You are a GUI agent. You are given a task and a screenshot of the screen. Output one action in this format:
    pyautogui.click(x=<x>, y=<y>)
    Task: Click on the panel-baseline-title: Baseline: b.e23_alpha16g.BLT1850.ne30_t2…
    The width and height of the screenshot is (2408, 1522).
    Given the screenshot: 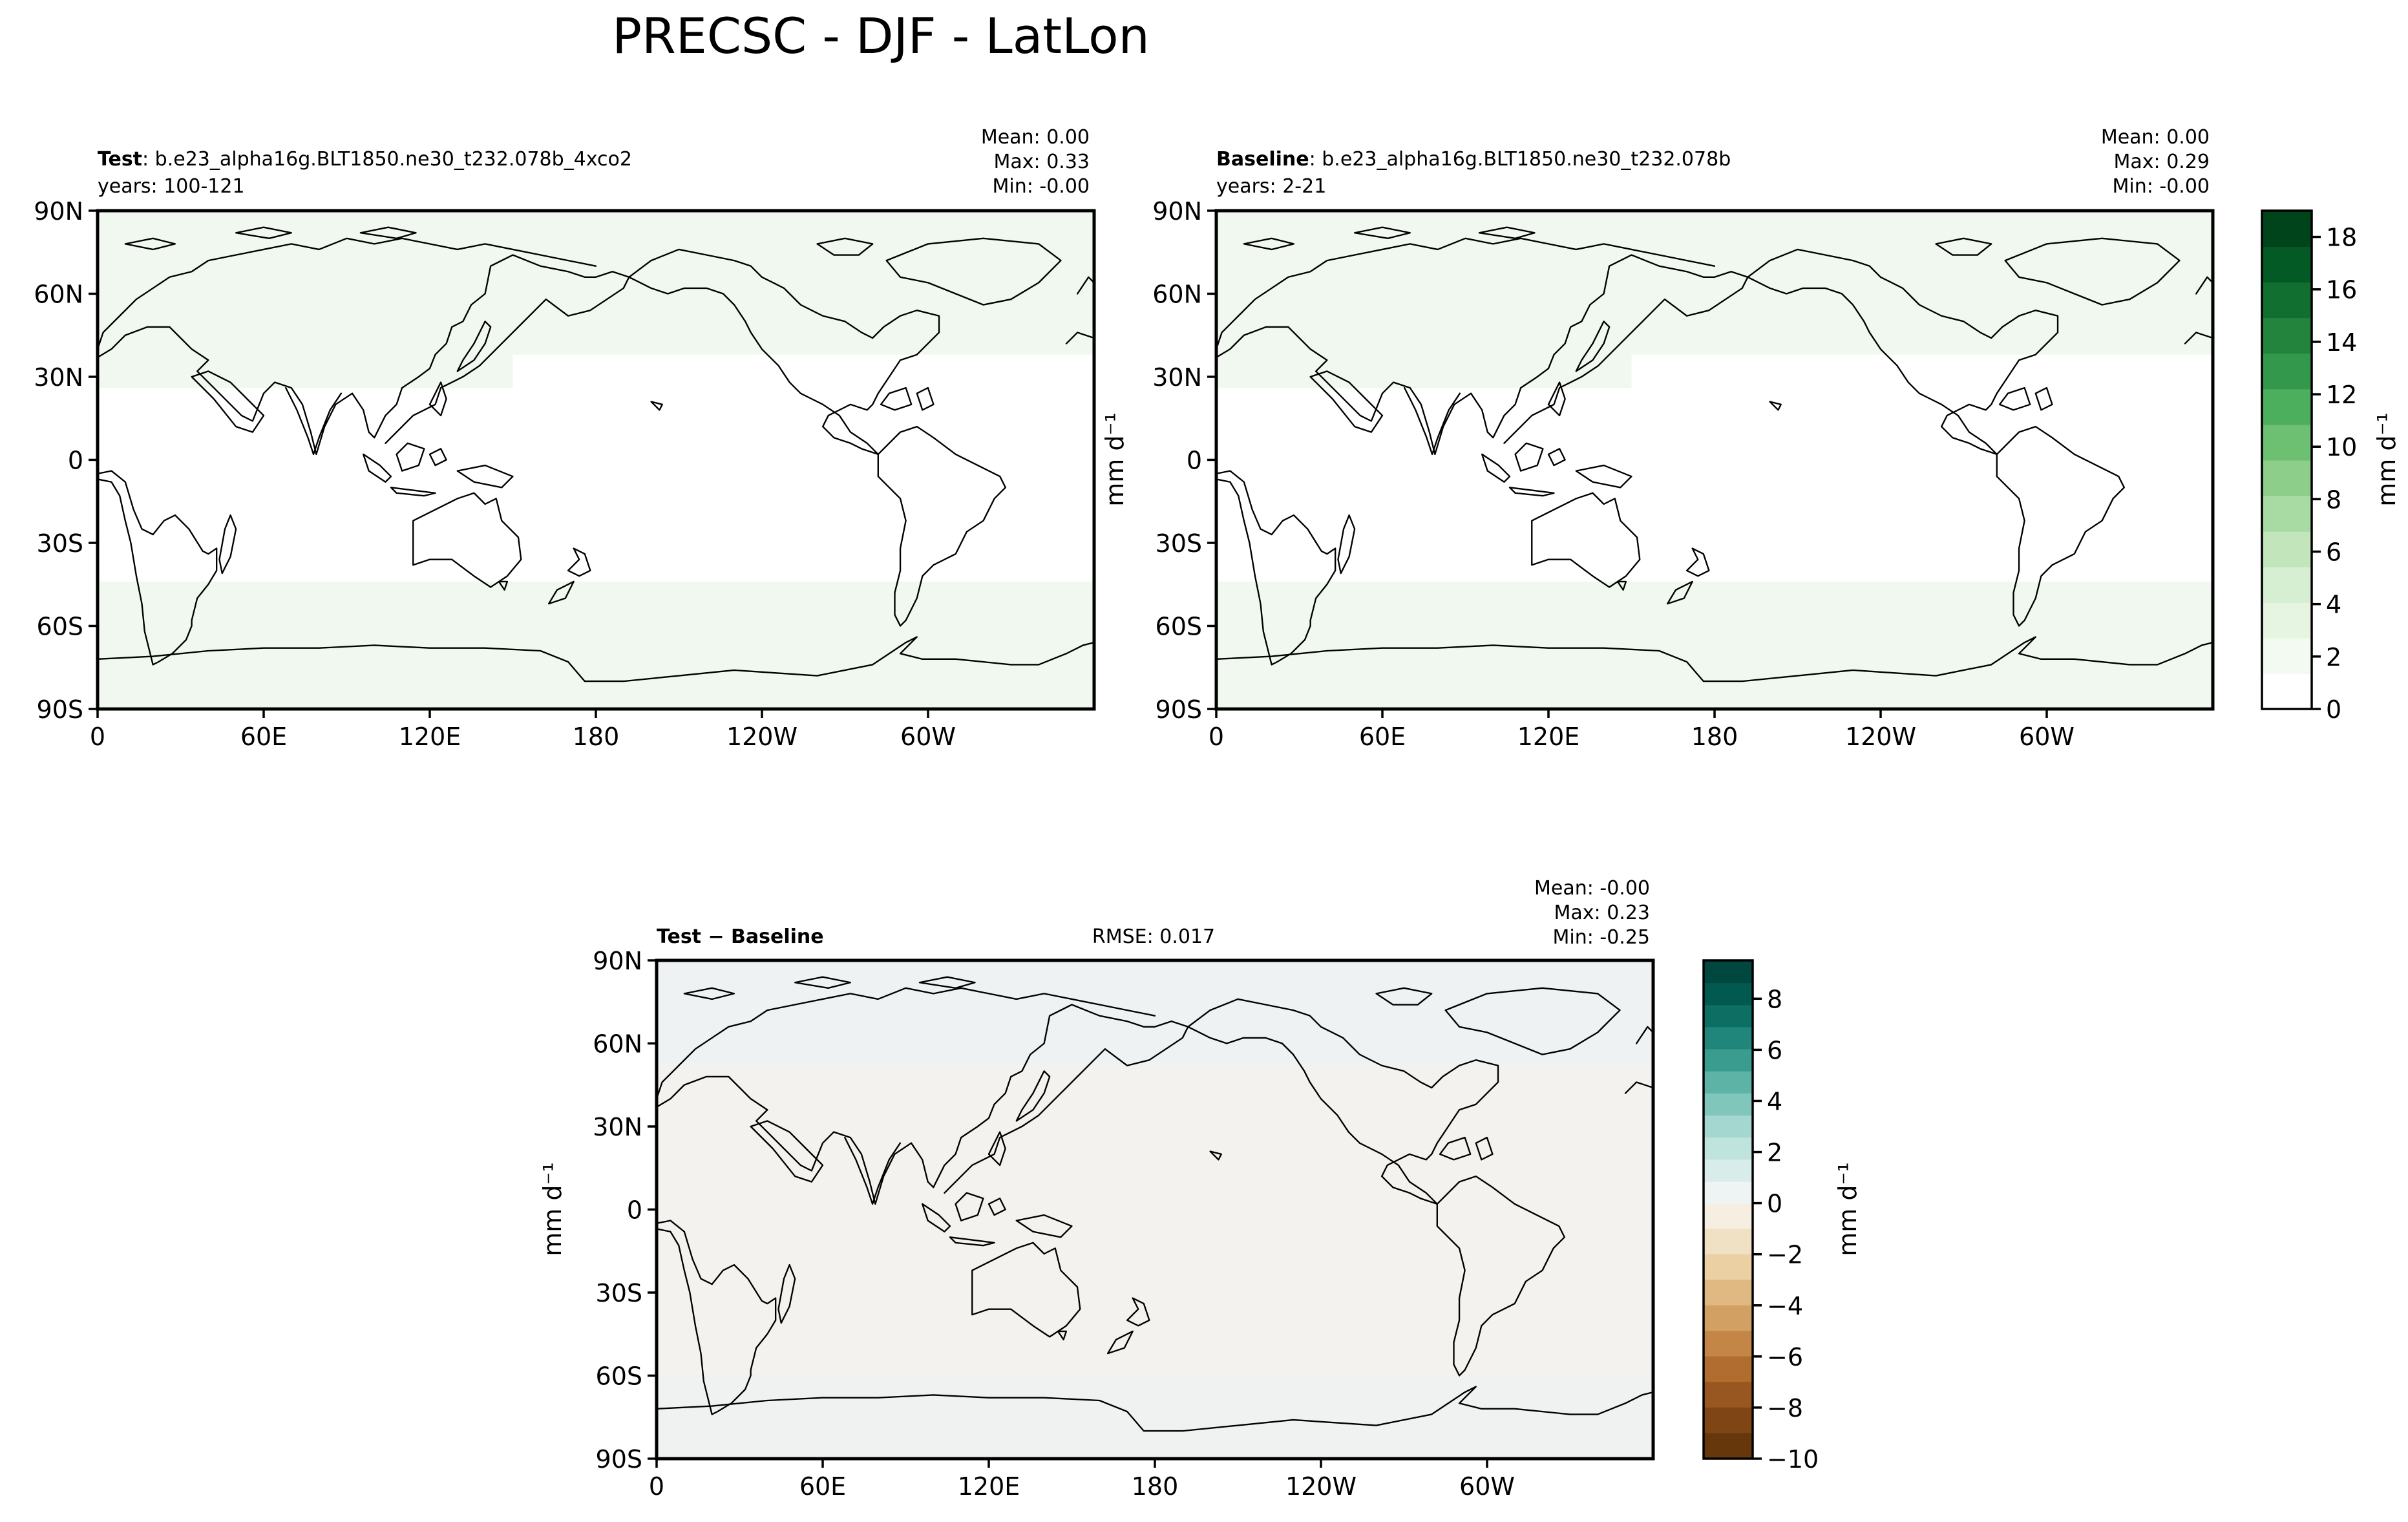 What is the action you would take?
    pyautogui.click(x=1473, y=159)
    